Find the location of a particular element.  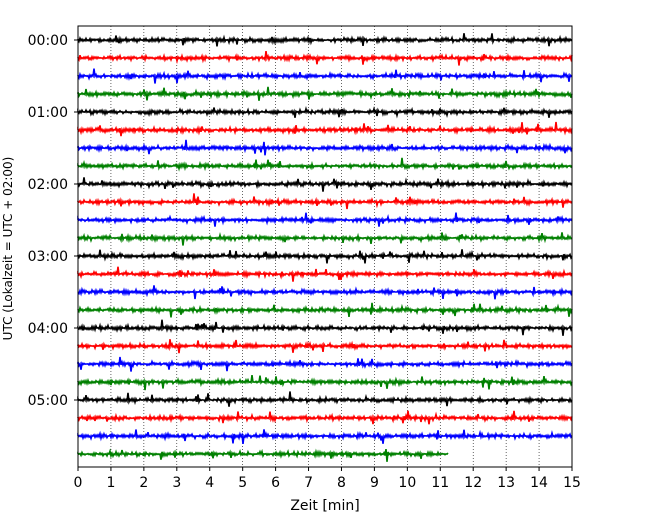

x-tick-label: 12 is located at coordinates (473, 483).